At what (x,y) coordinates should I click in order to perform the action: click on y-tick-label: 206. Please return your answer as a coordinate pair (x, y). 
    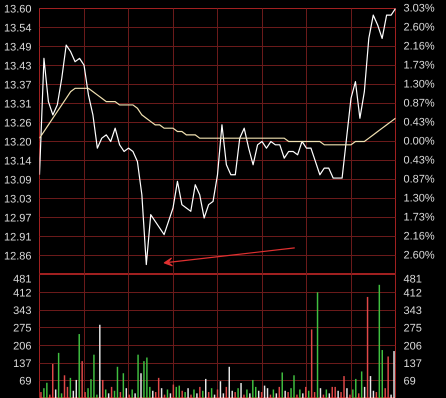
    Looking at the image, I should click on (22, 346).